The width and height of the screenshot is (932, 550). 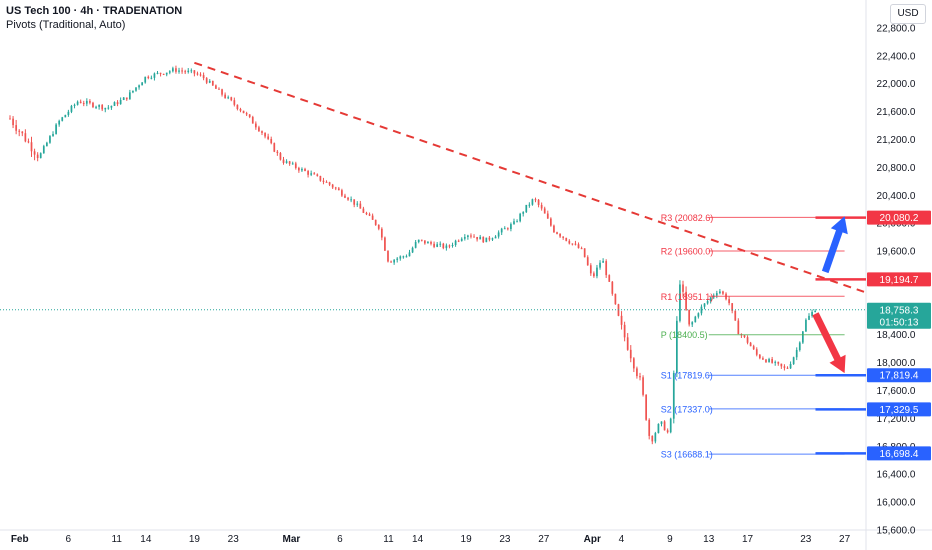 I want to click on x-tick-label: 27, so click(x=544, y=539).